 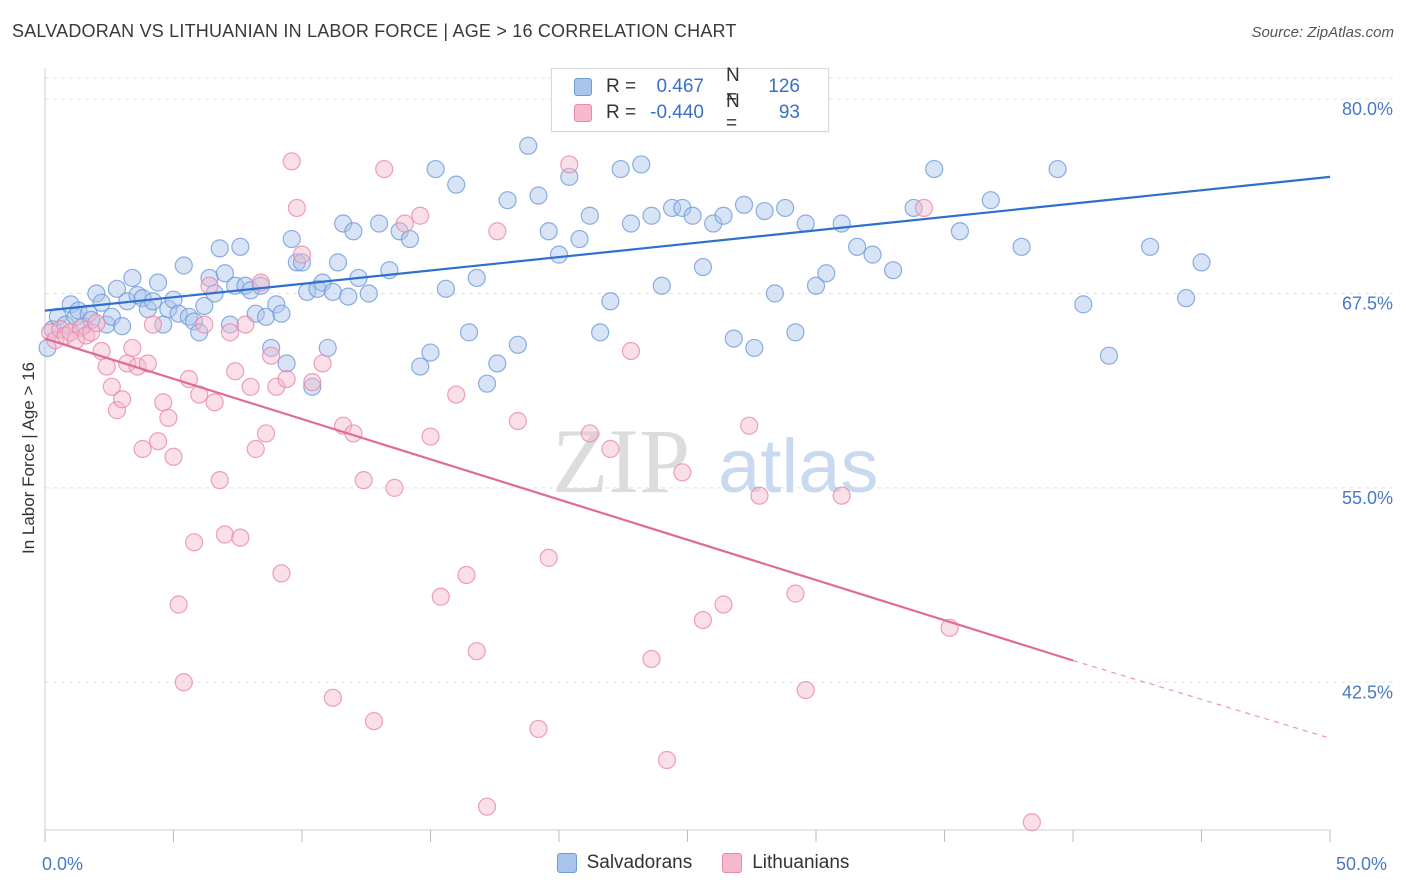 What do you see at coordinates (789, 112) in the screenshot?
I see `legend-n-value: 93` at bounding box center [789, 112].